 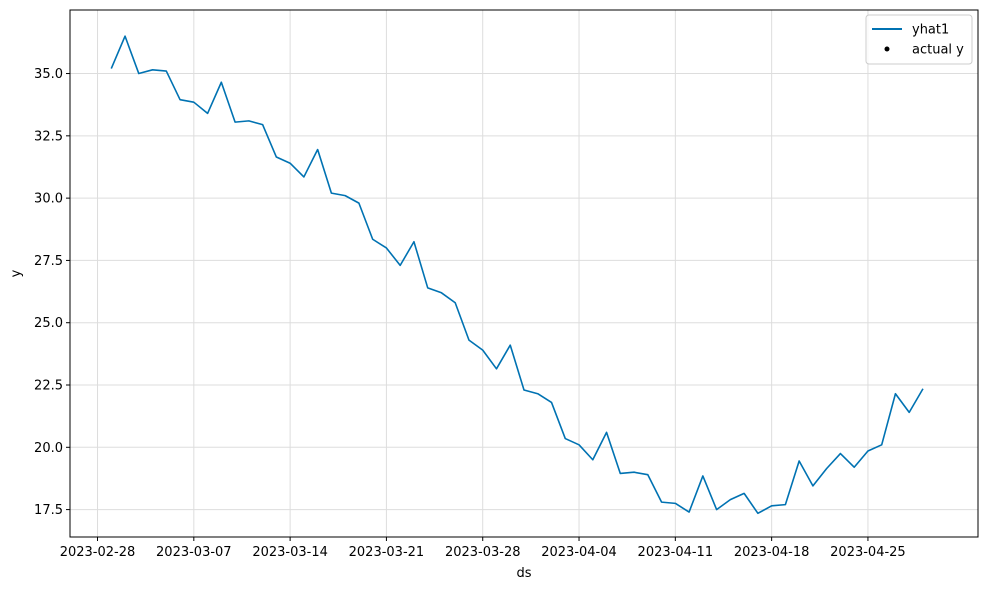 I want to click on x-axis-title: ds, so click(x=523, y=573).